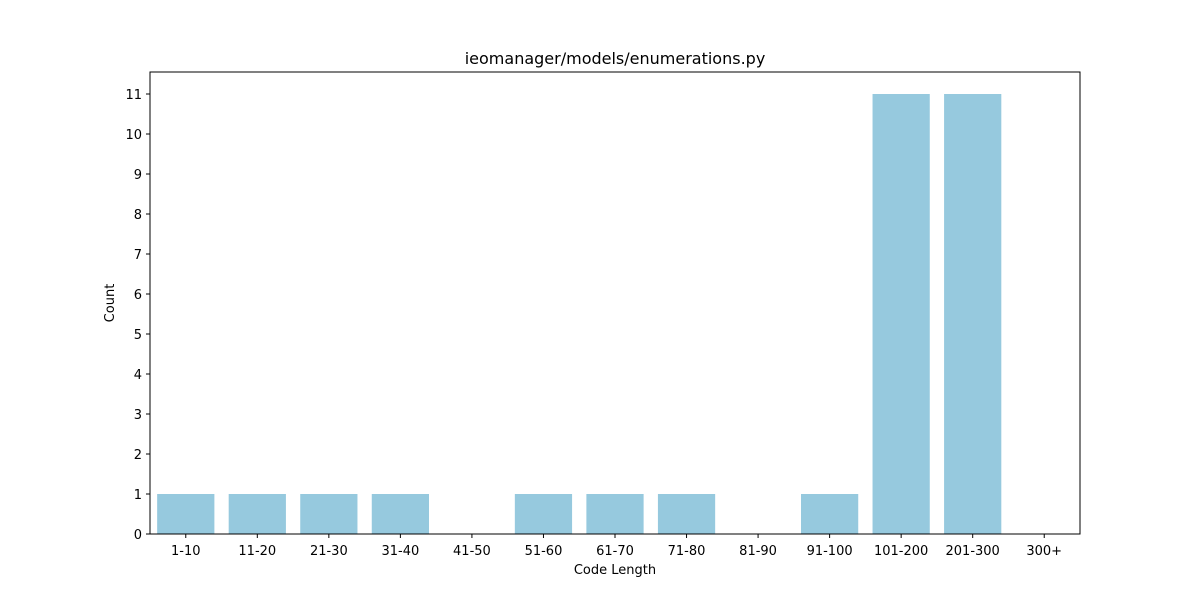 This screenshot has width=1200, height=600. I want to click on x-tick-label: 1-10, so click(186, 551).